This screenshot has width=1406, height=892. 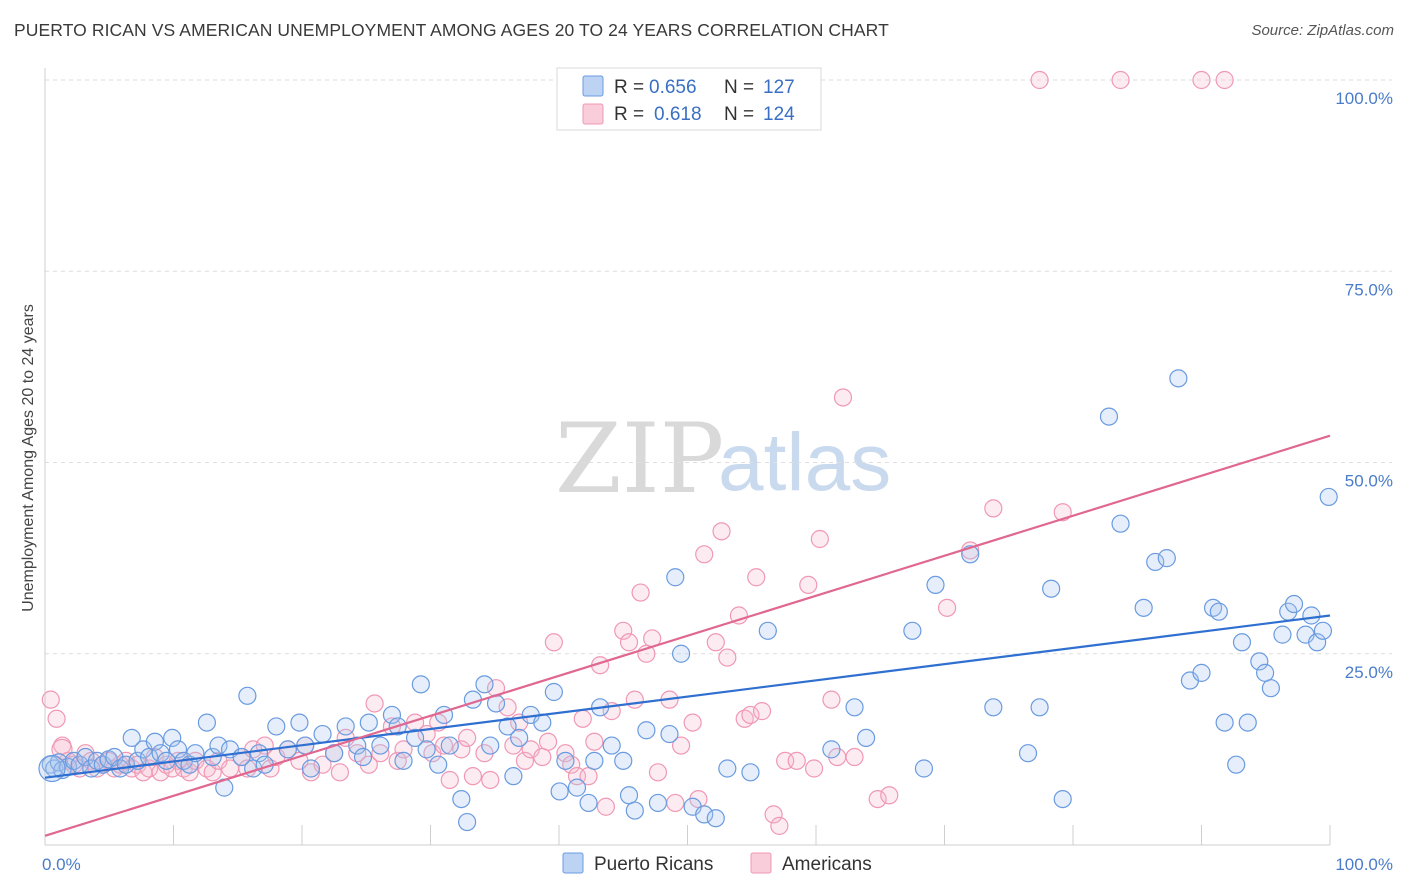 What do you see at coordinates (593, 114) in the screenshot?
I see `legend-swatch-americans` at bounding box center [593, 114].